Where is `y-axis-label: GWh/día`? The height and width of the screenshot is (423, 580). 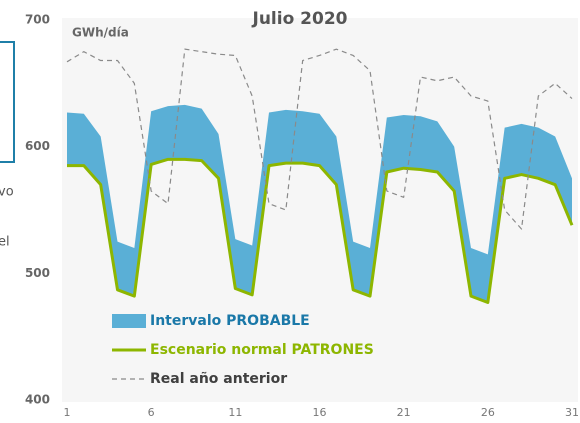
y-axis-label: GWh/día is located at coordinates (100, 33).